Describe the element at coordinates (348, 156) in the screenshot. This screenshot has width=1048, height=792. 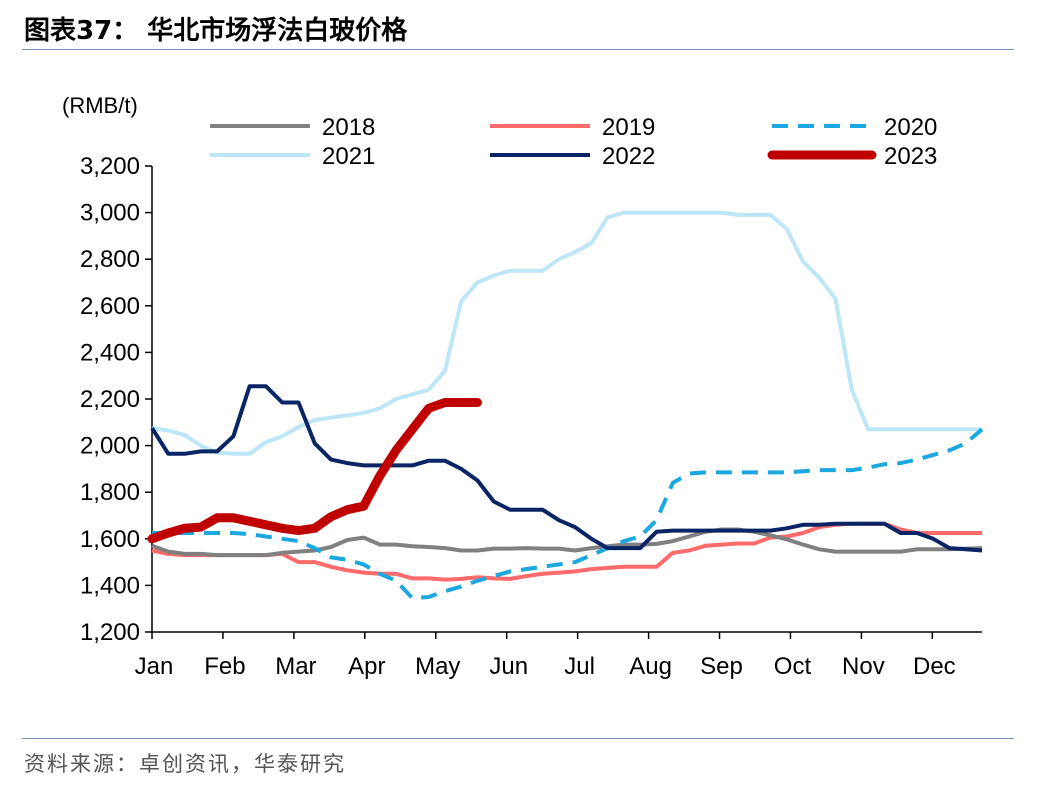
I see `legend-label-2021: 2021` at that location.